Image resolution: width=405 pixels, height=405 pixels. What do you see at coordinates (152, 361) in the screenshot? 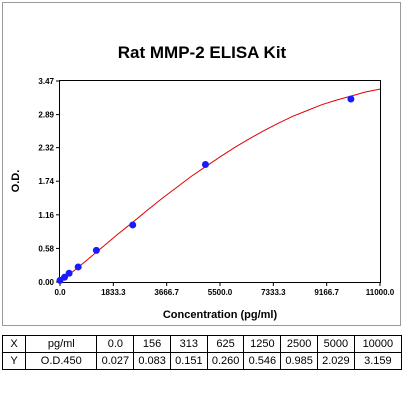
I see `table-cell: 0.083` at bounding box center [152, 361].